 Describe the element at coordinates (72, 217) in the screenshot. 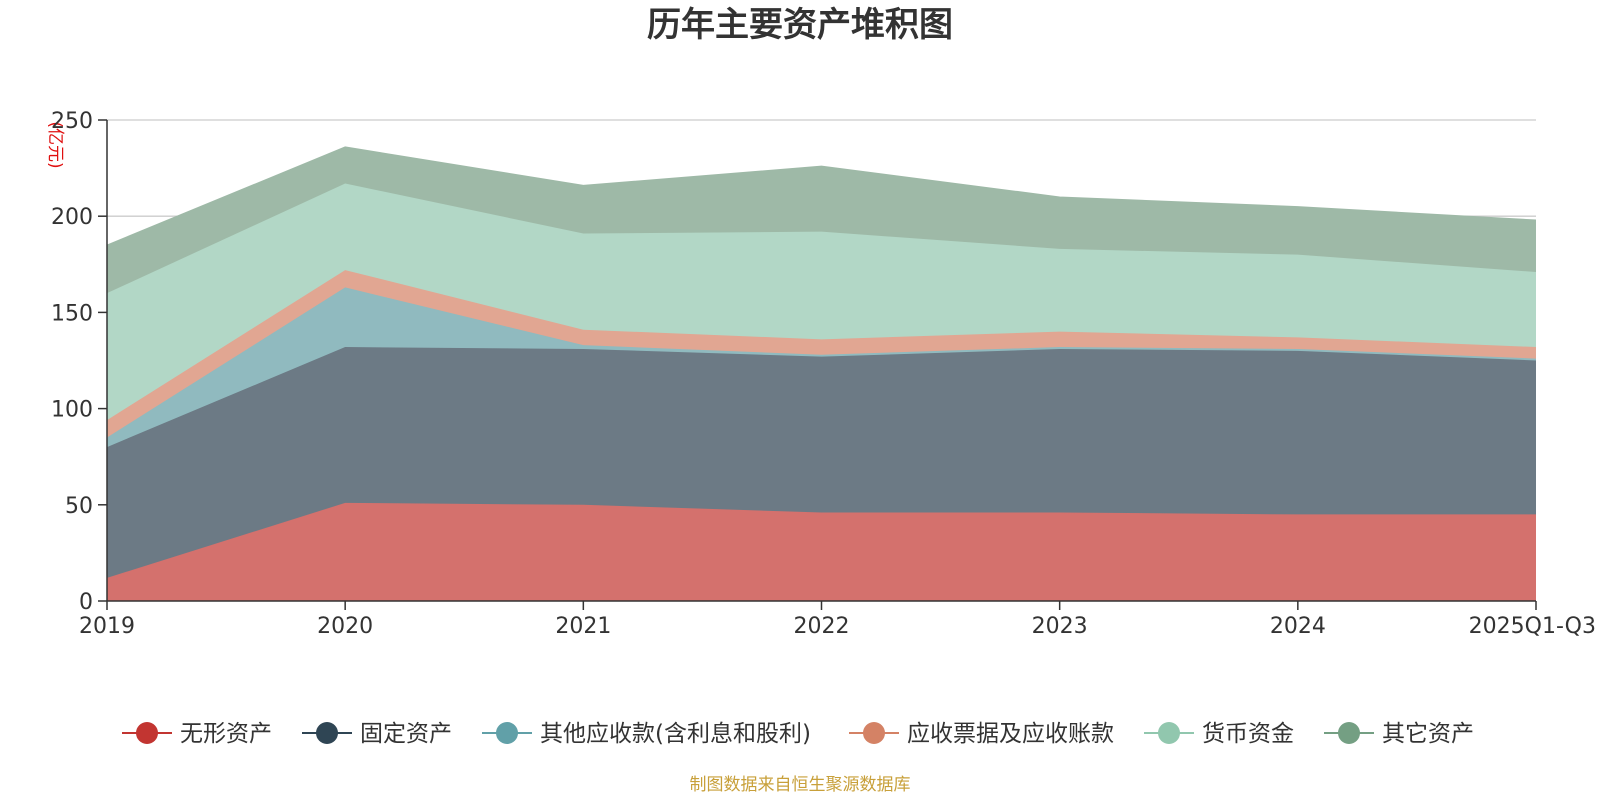

I see `y-tick-label: 200` at that location.